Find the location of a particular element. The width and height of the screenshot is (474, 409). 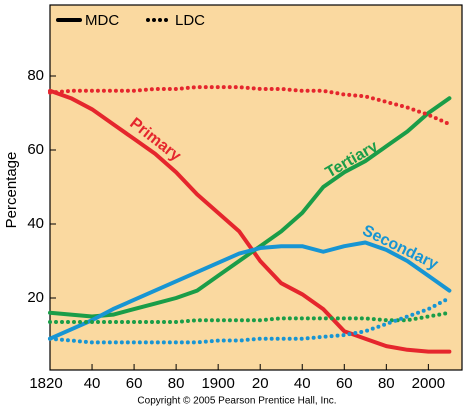

x-tick-label: 1820 is located at coordinates (45, 383).